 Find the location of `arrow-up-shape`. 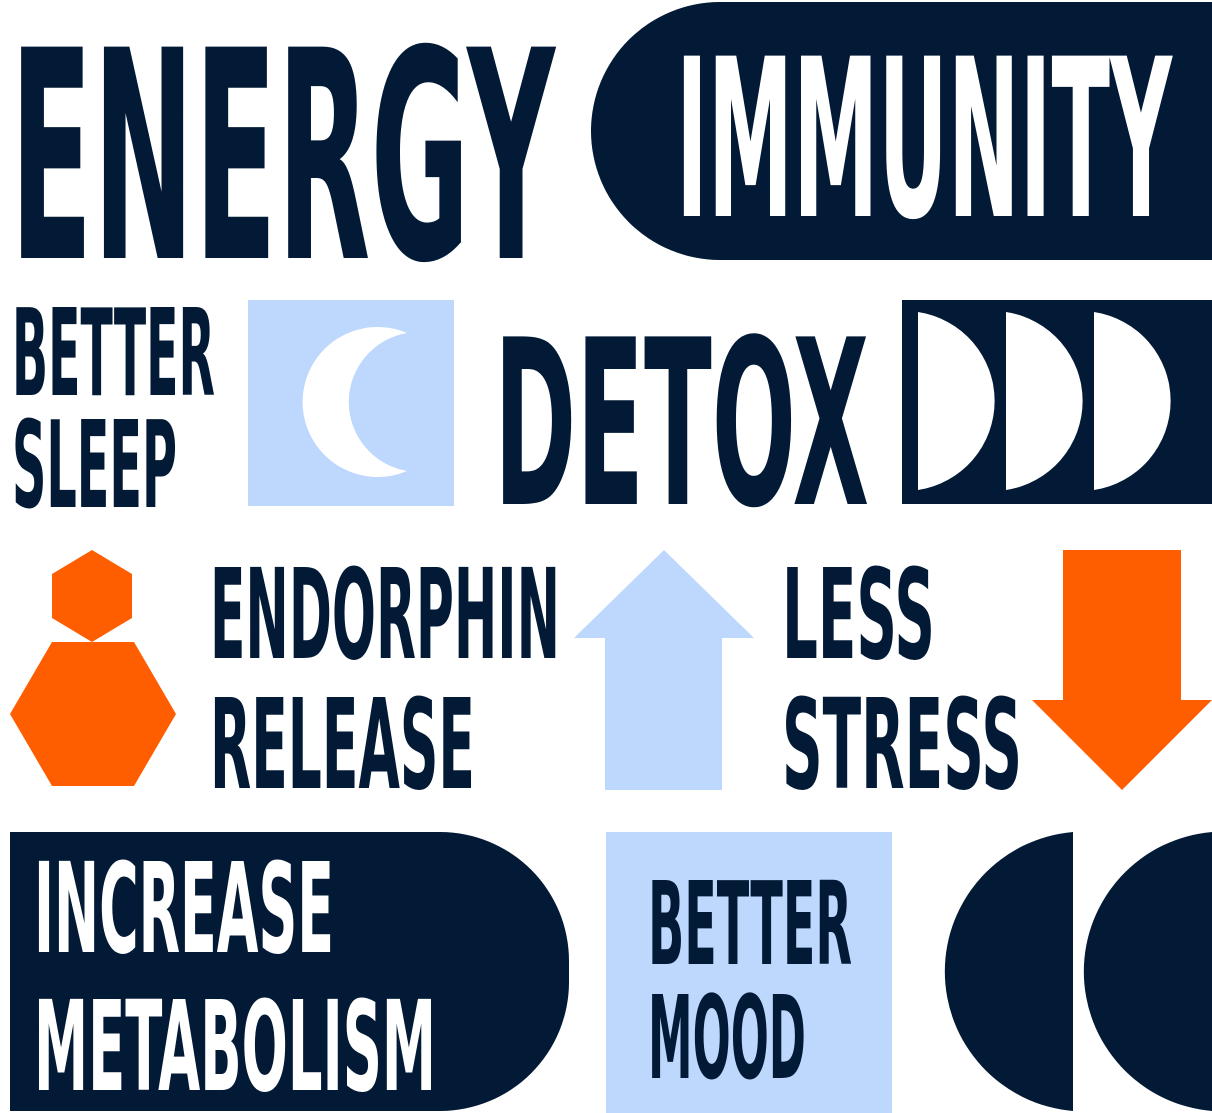

arrow-up-shape is located at coordinates (664, 670).